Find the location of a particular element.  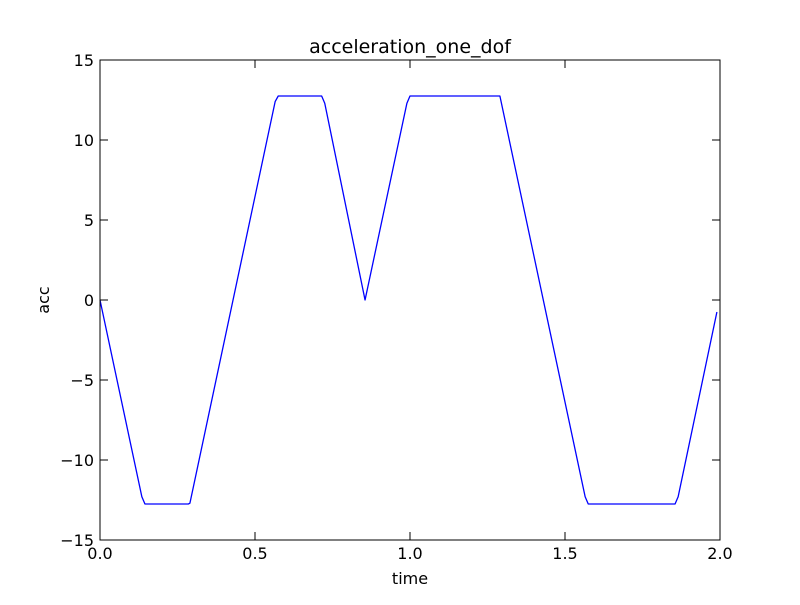

x-tick-label: 0.0 is located at coordinates (99, 553).